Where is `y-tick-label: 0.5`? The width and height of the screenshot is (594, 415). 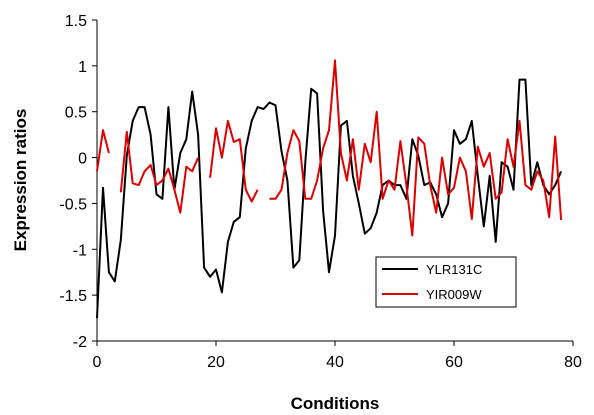
y-tick-label: 0.5 is located at coordinates (76, 113).